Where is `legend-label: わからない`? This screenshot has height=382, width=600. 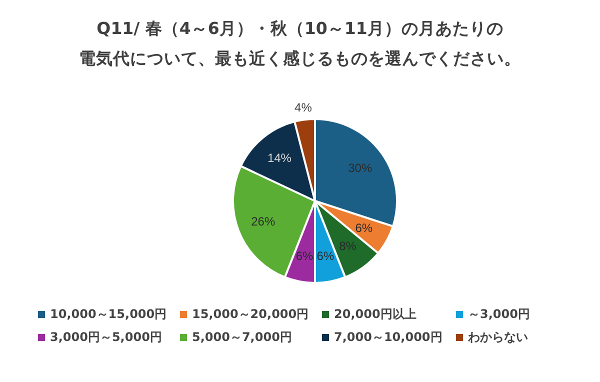 legend-label: わからない is located at coordinates (498, 337).